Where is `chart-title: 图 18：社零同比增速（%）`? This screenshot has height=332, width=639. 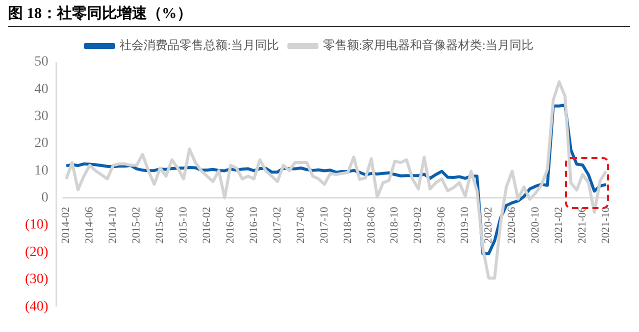 chart-title: 图 18：社零同比增速（%） is located at coordinates (319, 15).